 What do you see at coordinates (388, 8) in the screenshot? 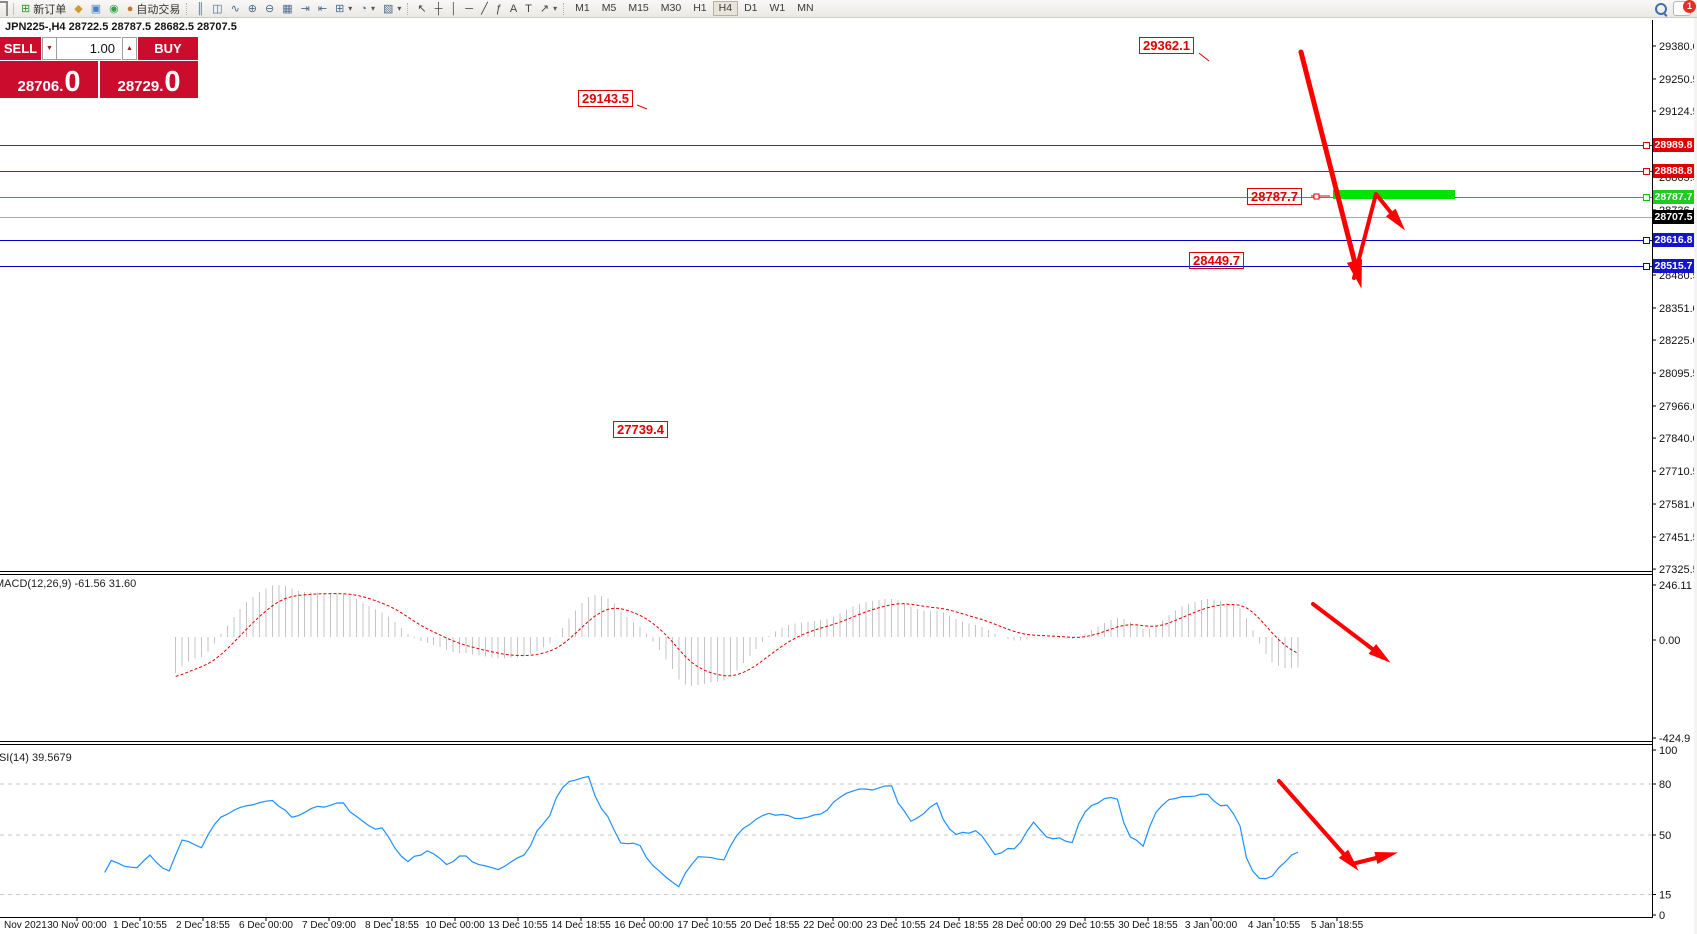
I see `templates-icon: ▧` at bounding box center [388, 8].